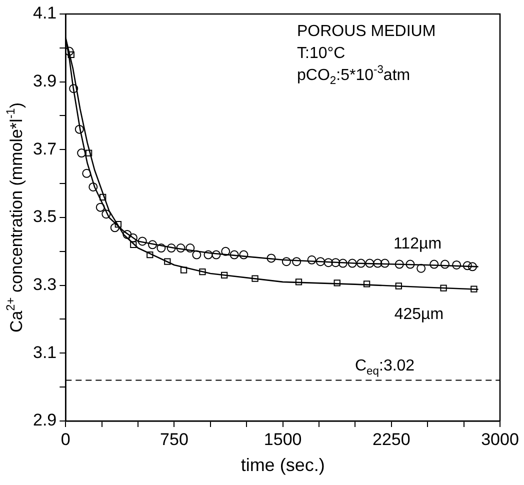 Image resolution: width=524 pixels, height=485 pixels. Describe the element at coordinates (321, 53) in the screenshot. I see `annotation: T:10°C` at that location.